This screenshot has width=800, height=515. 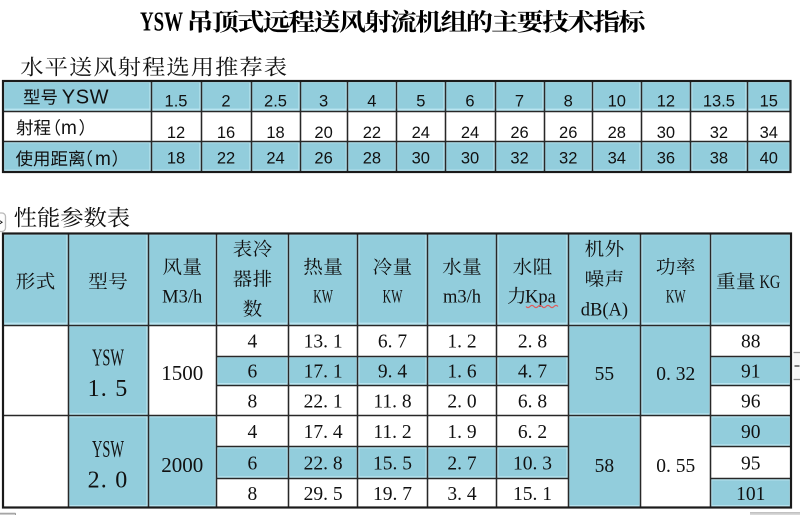 I want to click on svg-text: 15. 5, so click(x=392, y=464).